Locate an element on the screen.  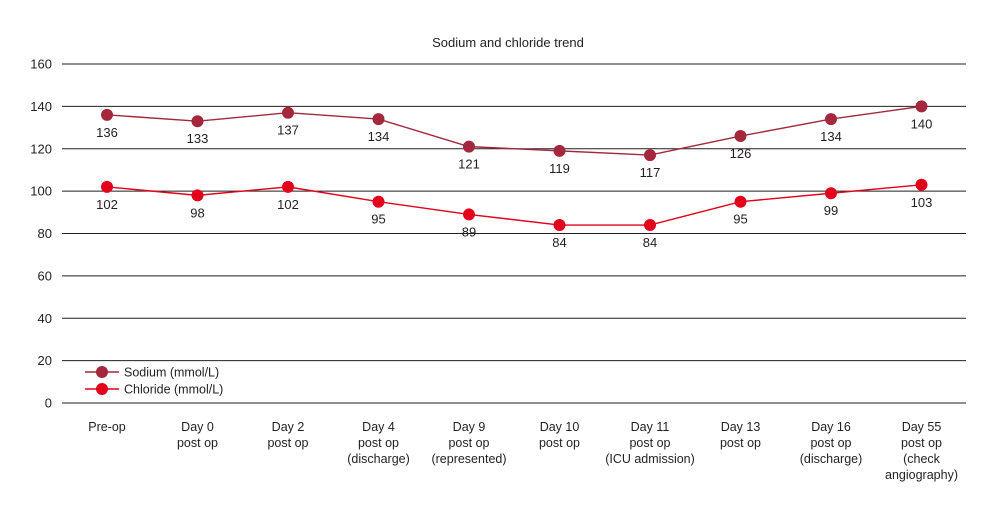
x-tick-label: Day 16 post op (discharge) is located at coordinates (831, 443).